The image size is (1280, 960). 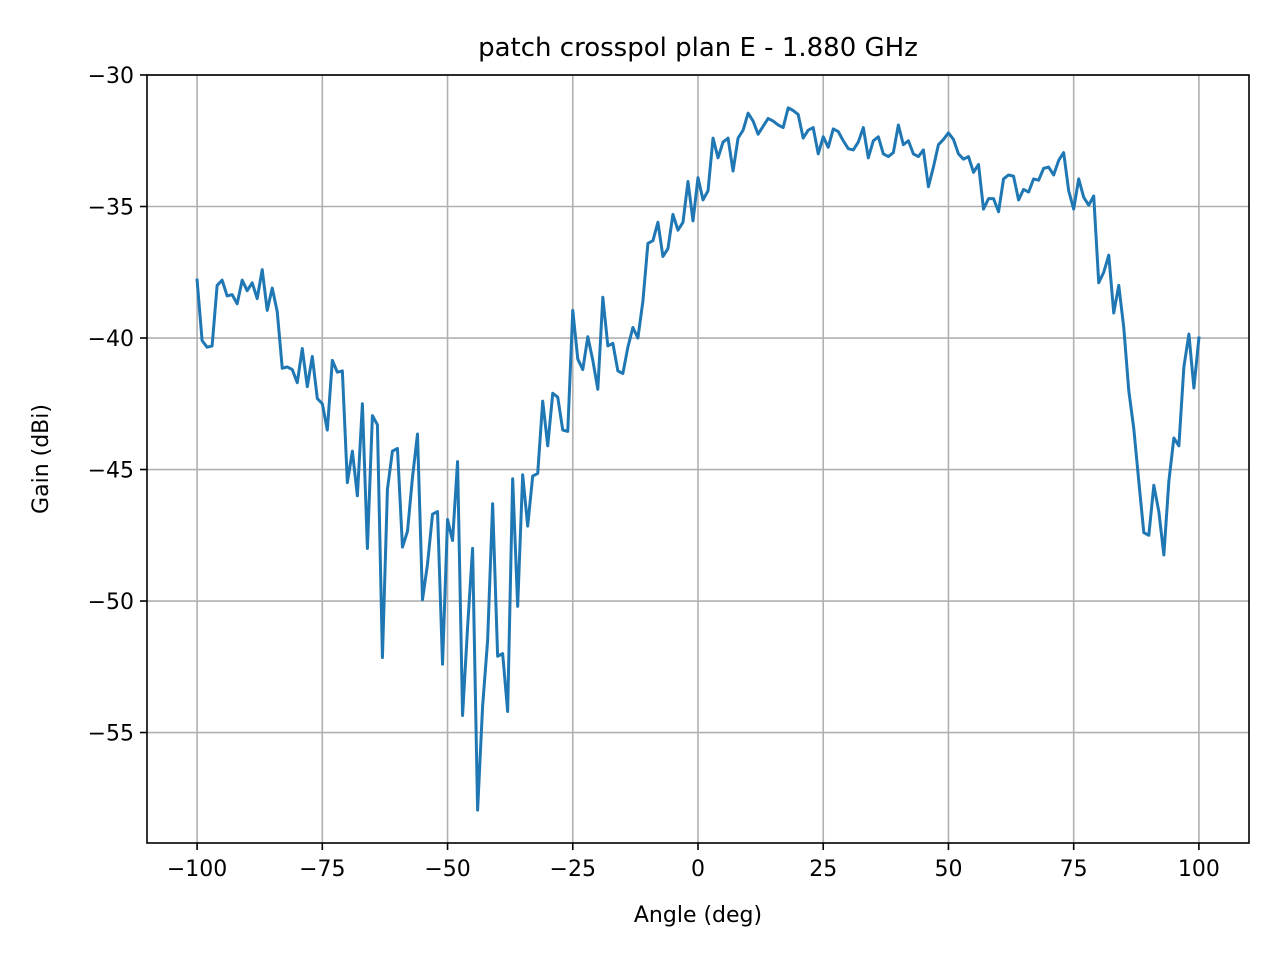 I want to click on x-tick-label: 25, so click(x=823, y=869).